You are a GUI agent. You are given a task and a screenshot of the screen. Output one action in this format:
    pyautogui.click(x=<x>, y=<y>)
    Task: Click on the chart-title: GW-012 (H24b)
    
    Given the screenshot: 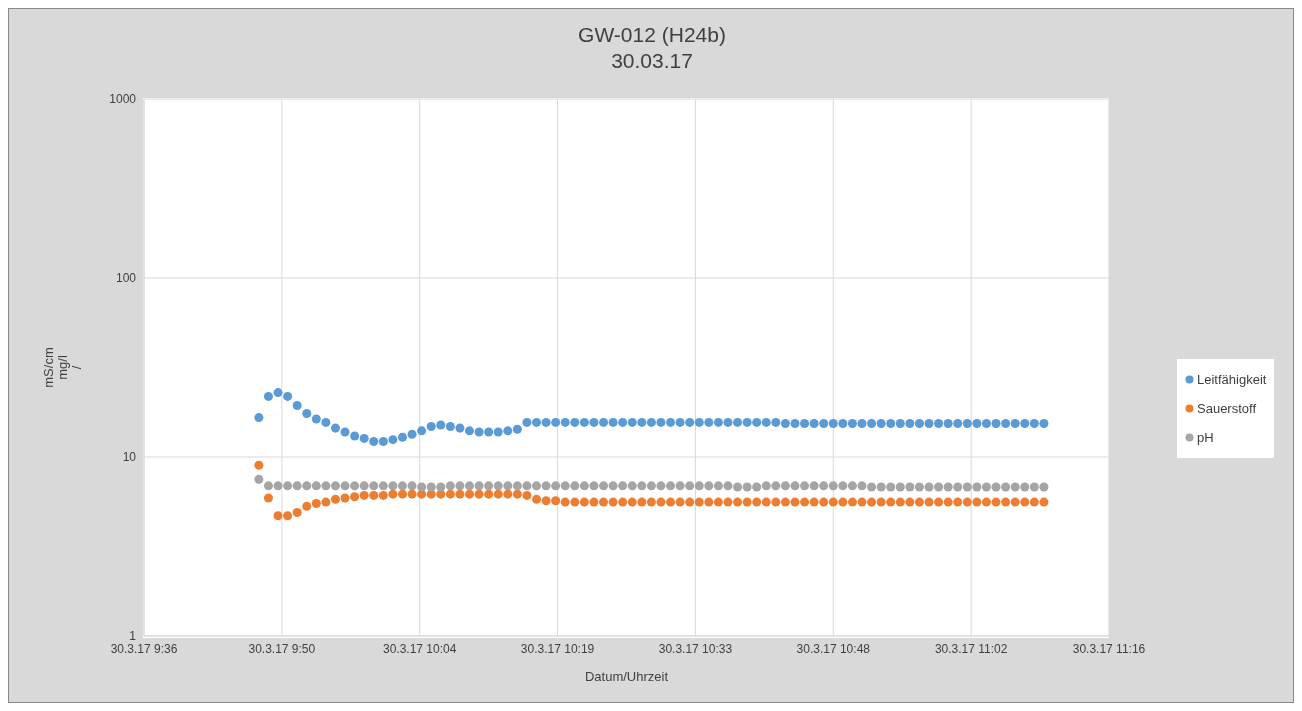 What is the action you would take?
    pyautogui.click(x=652, y=35)
    